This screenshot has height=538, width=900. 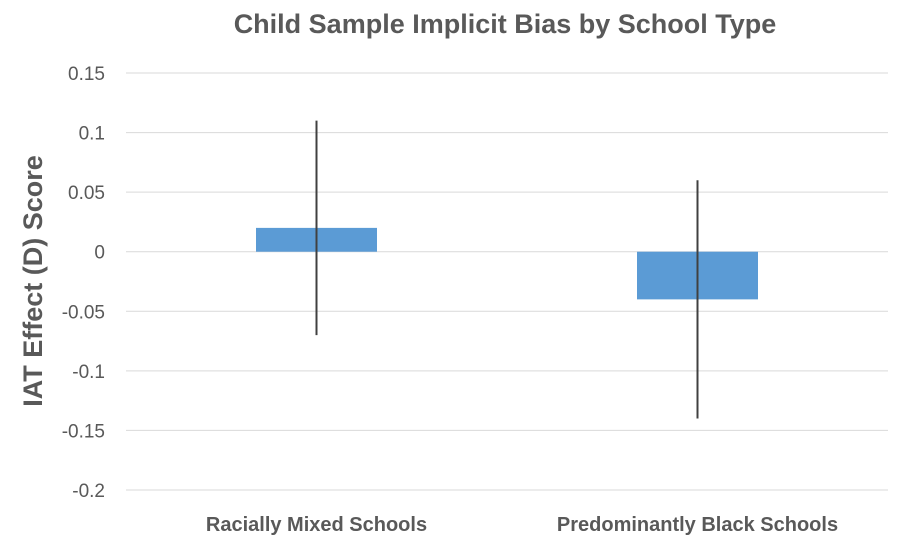 I want to click on bars, so click(x=507, y=263).